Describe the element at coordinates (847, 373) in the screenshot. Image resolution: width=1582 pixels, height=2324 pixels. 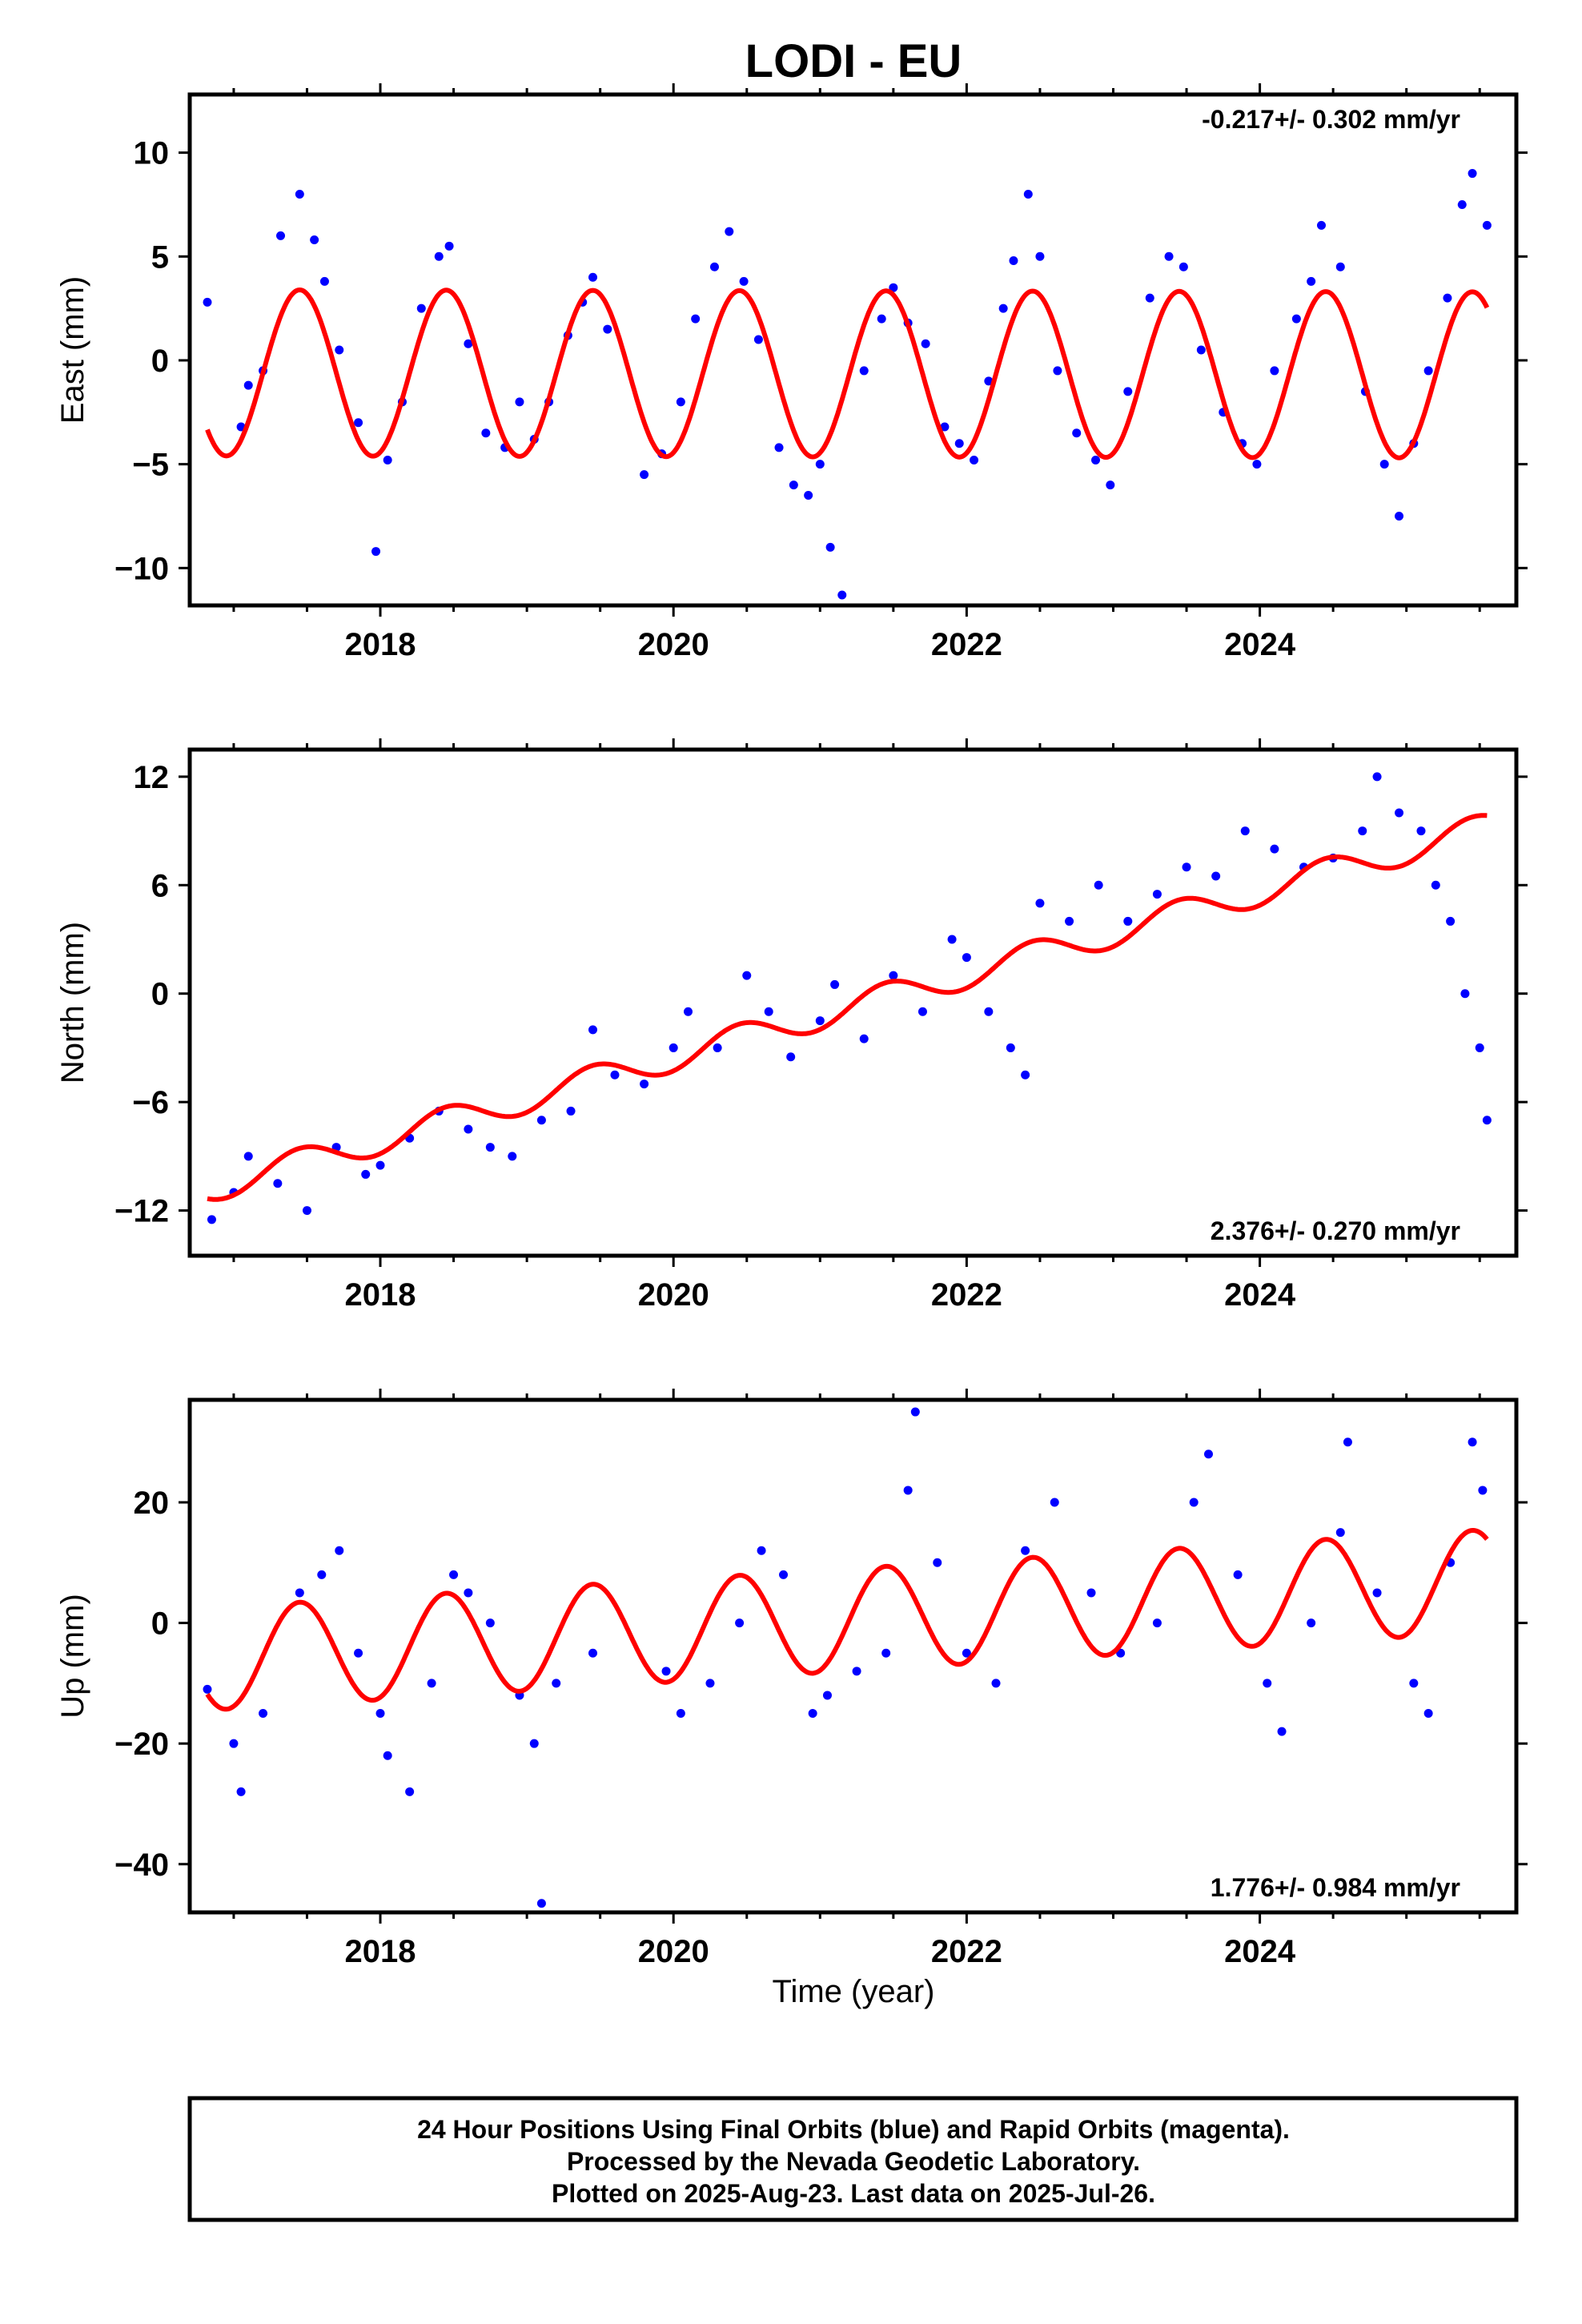
I see `model-curve` at that location.